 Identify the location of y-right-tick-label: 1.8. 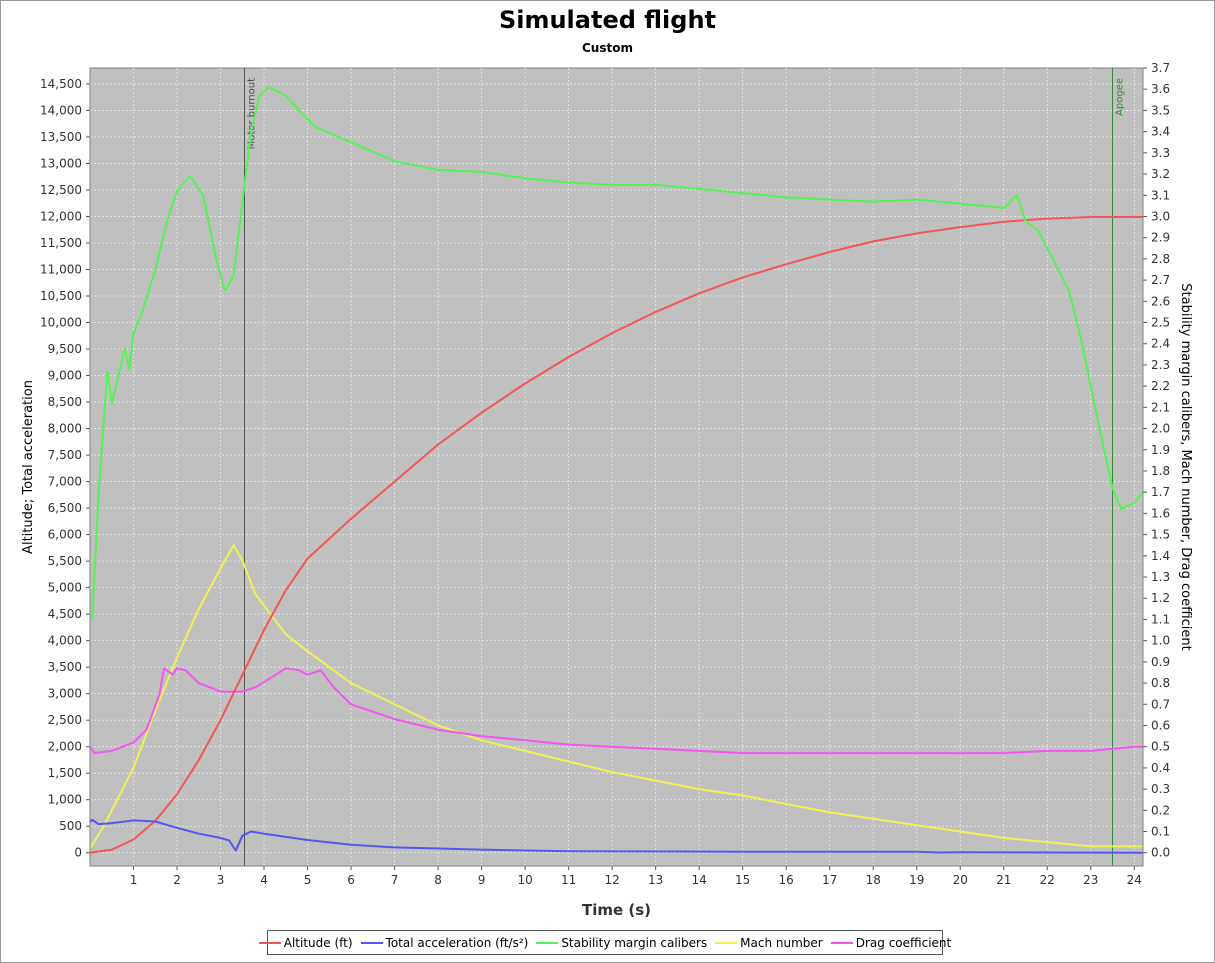
(1160, 471).